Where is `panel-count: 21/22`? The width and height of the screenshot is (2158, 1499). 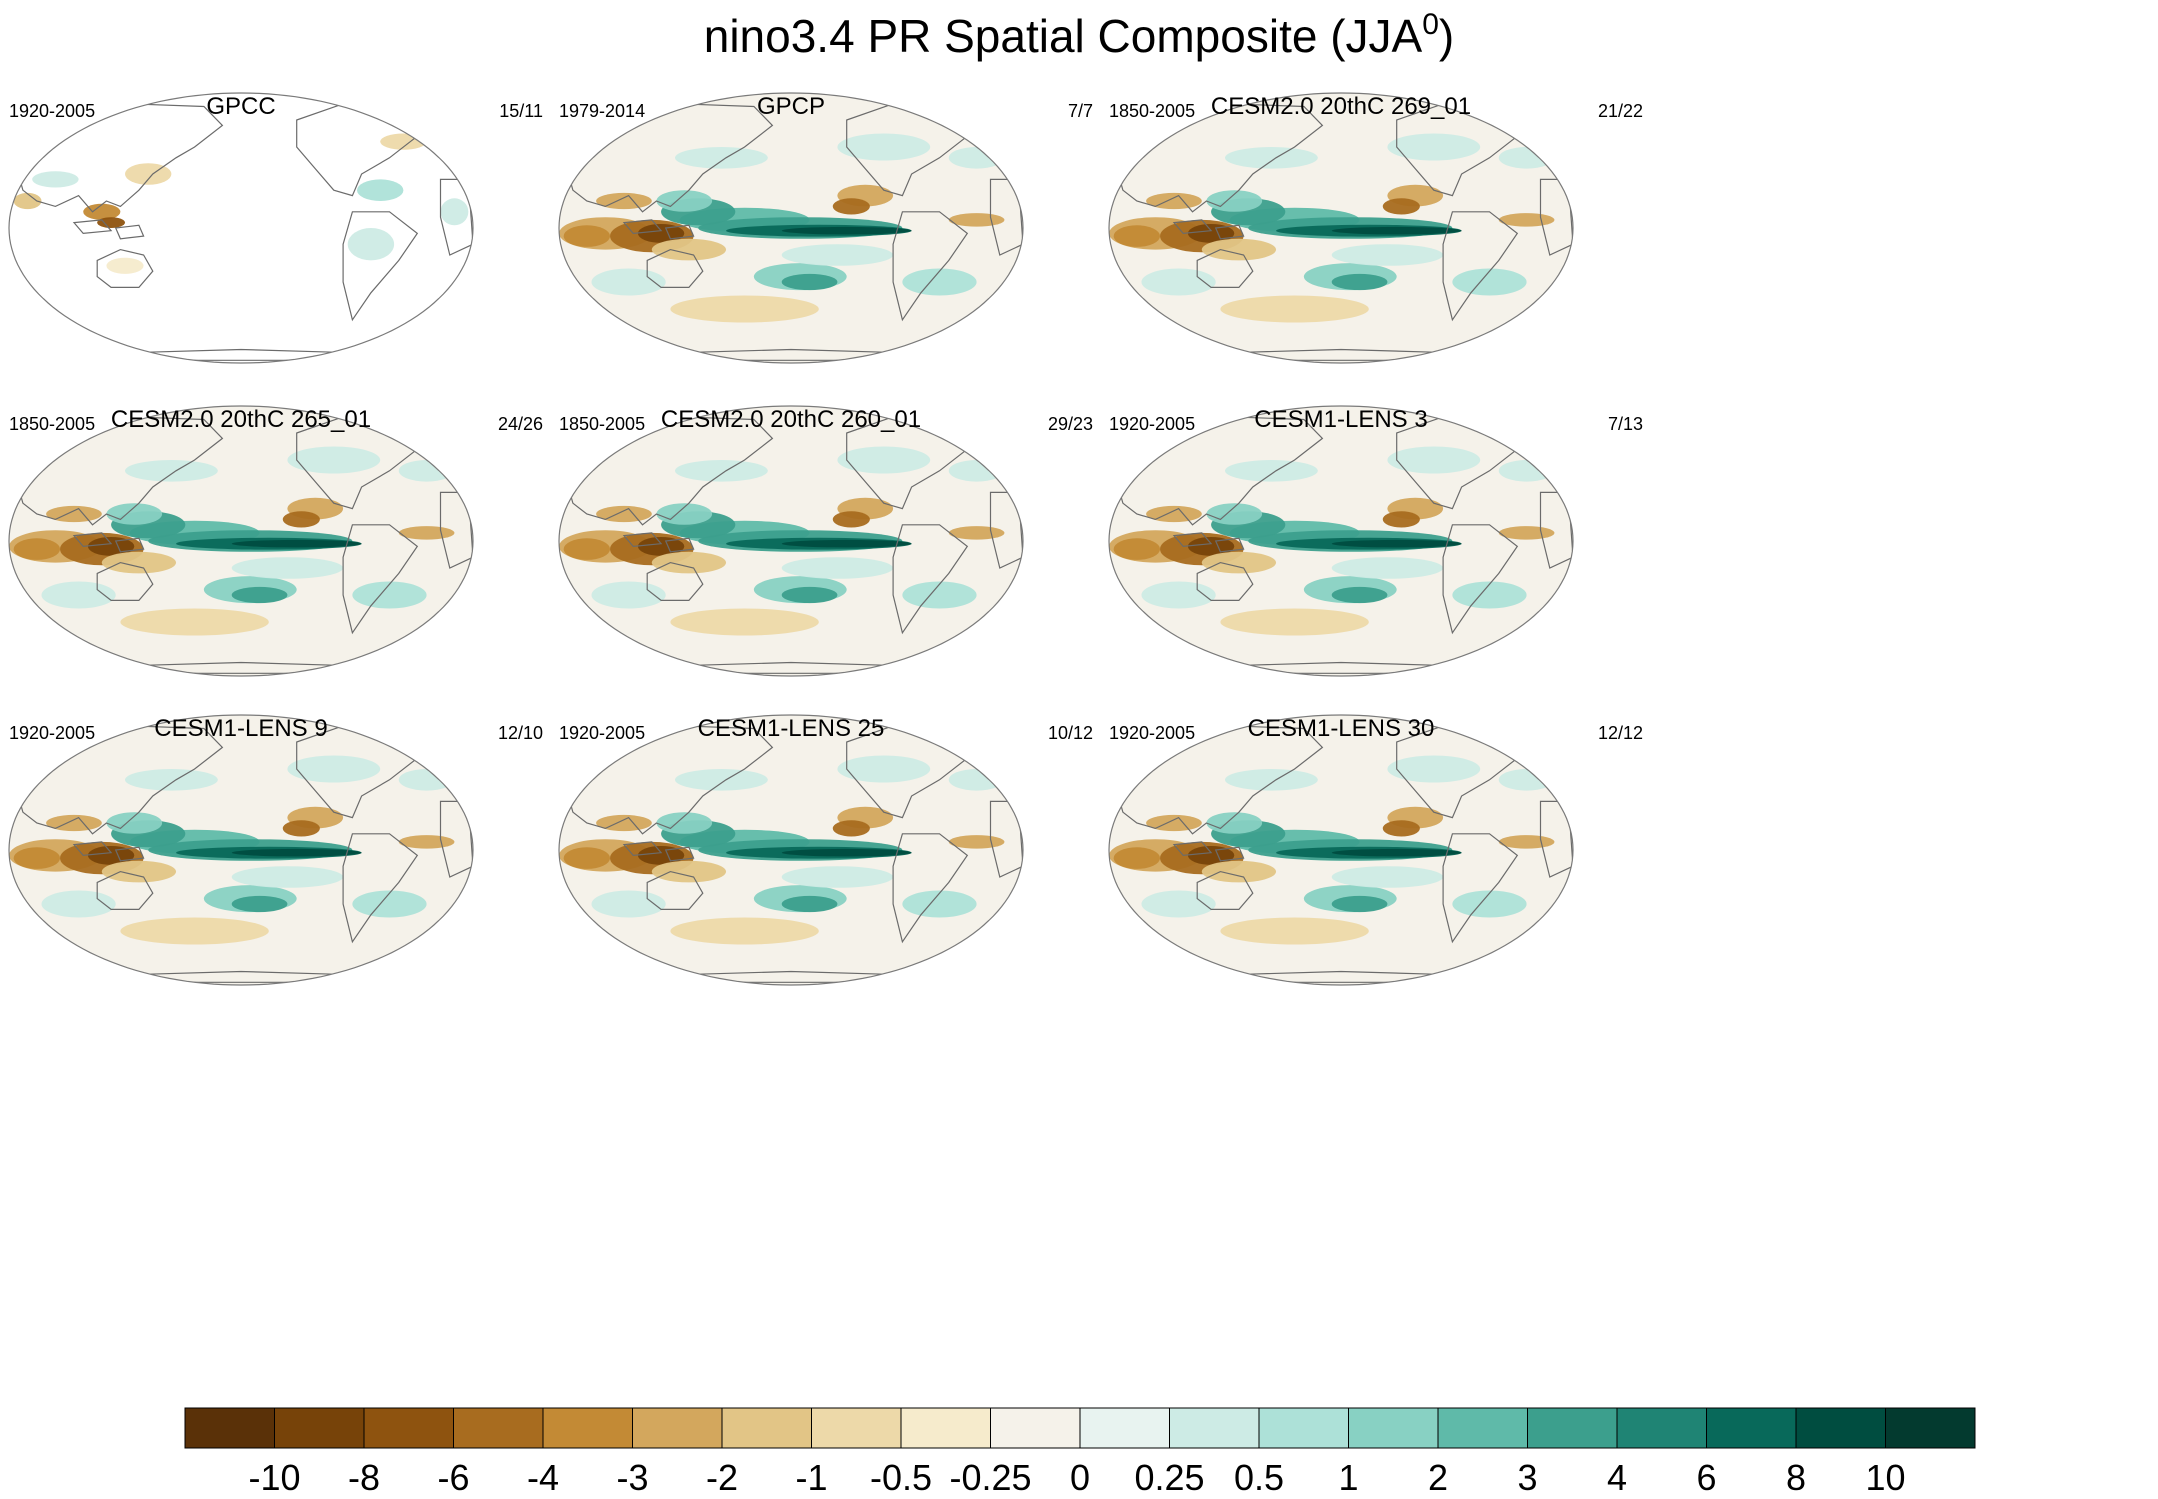
panel-count: 21/22 is located at coordinates (1620, 111).